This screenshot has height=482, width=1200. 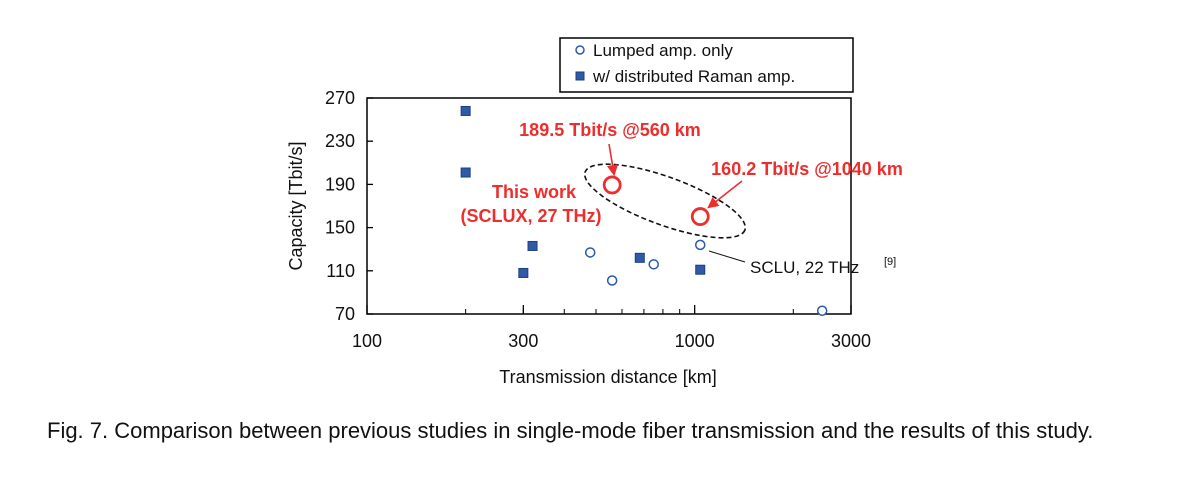 What do you see at coordinates (340, 184) in the screenshot?
I see `y-tick-label: 190` at bounding box center [340, 184].